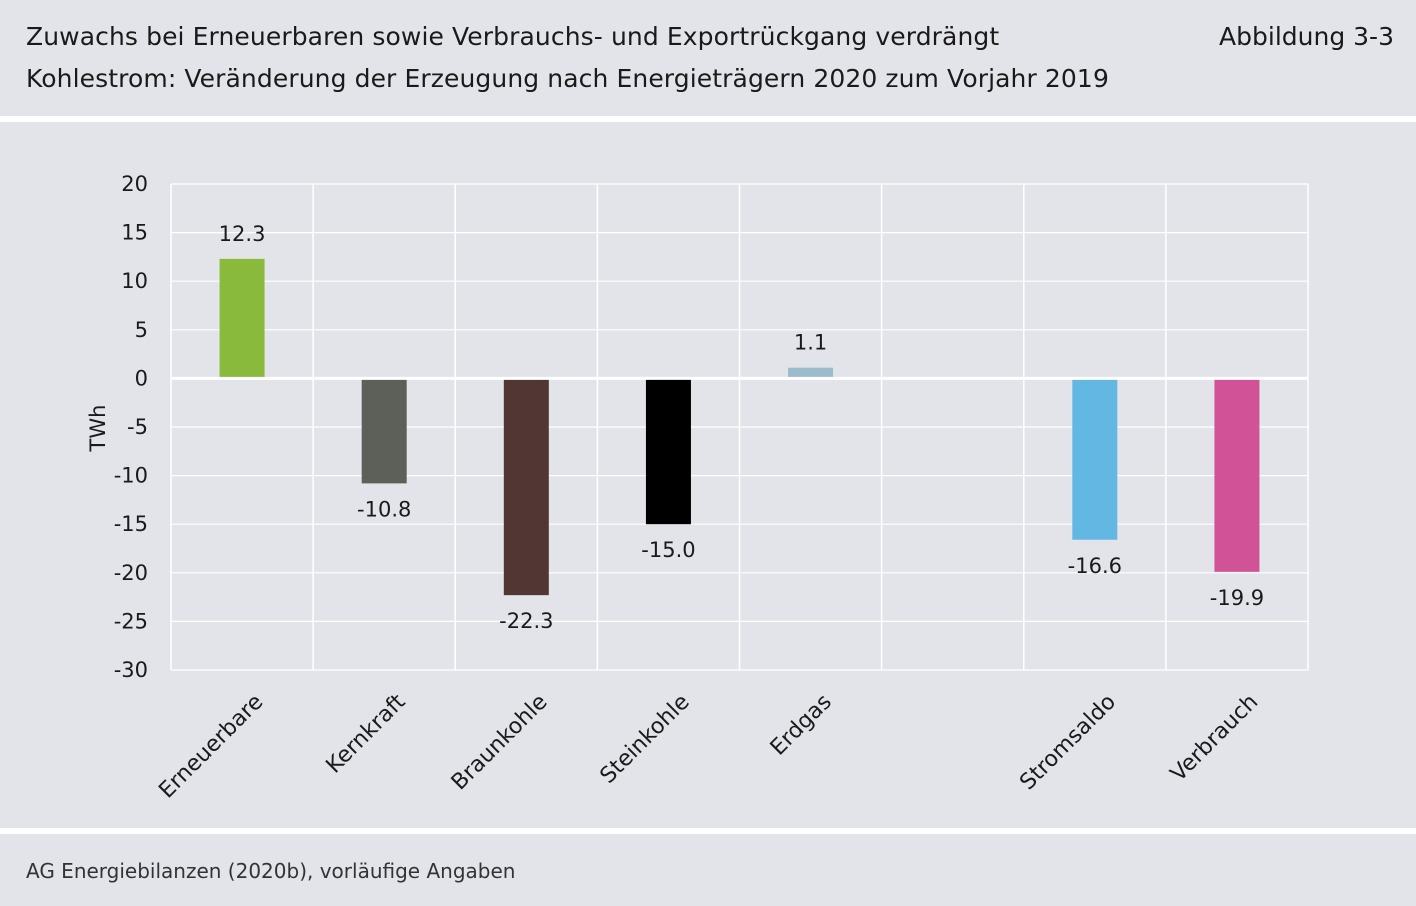 Image resolution: width=1416 pixels, height=906 pixels. Describe the element at coordinates (134, 281) in the screenshot. I see `y-tick-label: 10` at that location.